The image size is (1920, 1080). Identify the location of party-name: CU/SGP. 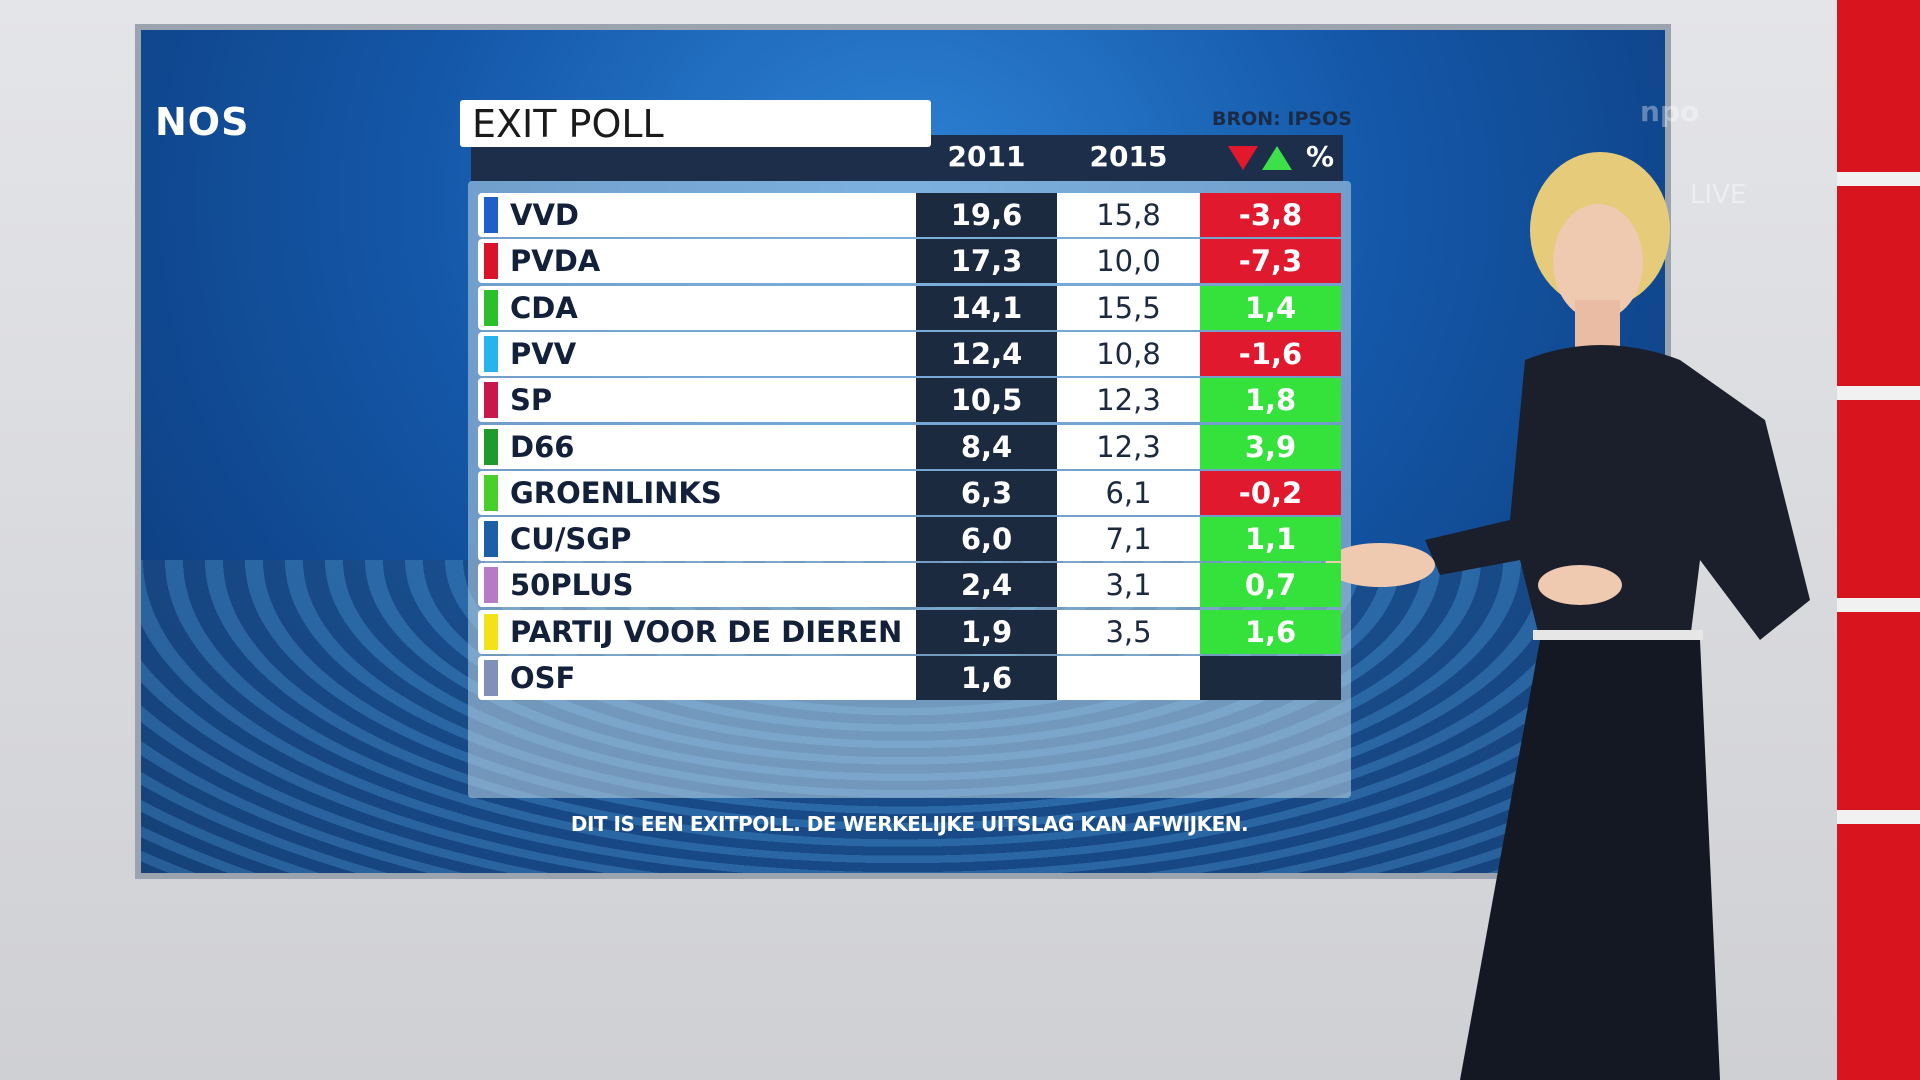
(697, 539).